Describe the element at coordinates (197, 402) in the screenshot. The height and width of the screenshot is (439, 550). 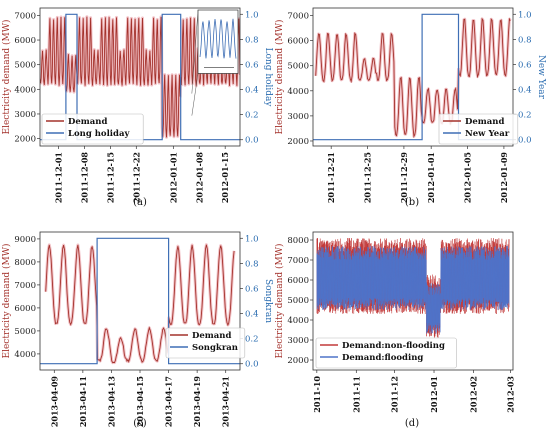
I see `x-tick-label: 2013-04-19` at that location.